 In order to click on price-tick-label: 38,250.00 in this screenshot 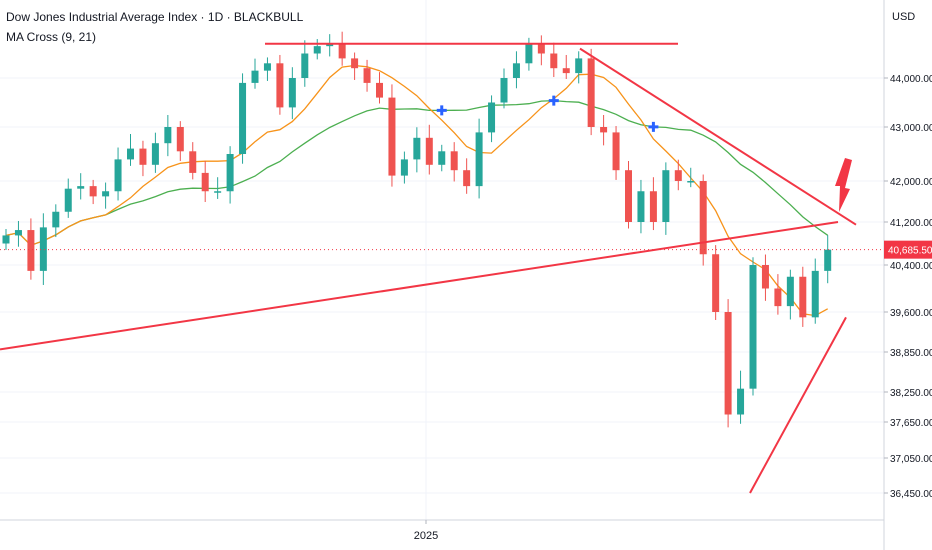, I will do `click(911, 393)`.